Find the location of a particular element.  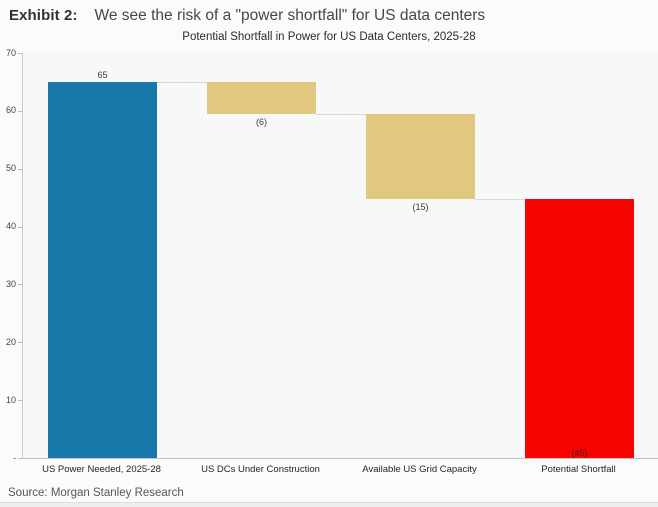

y-tick-label: 30 is located at coordinates (10, 283).